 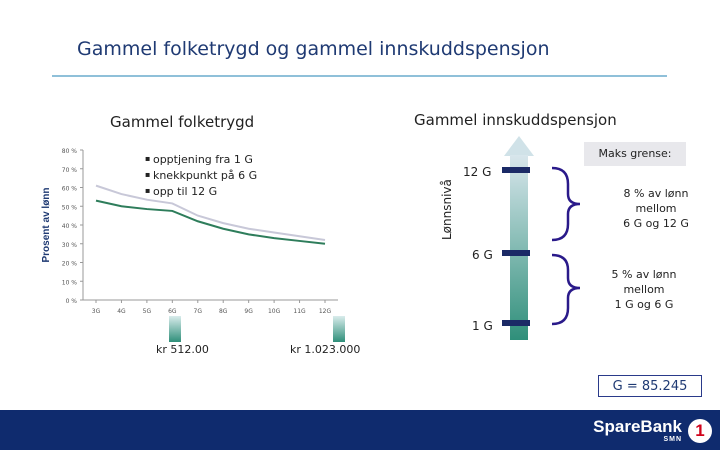 What do you see at coordinates (650, 386) in the screenshot?
I see `g-value-box: G = 85.245` at bounding box center [650, 386].